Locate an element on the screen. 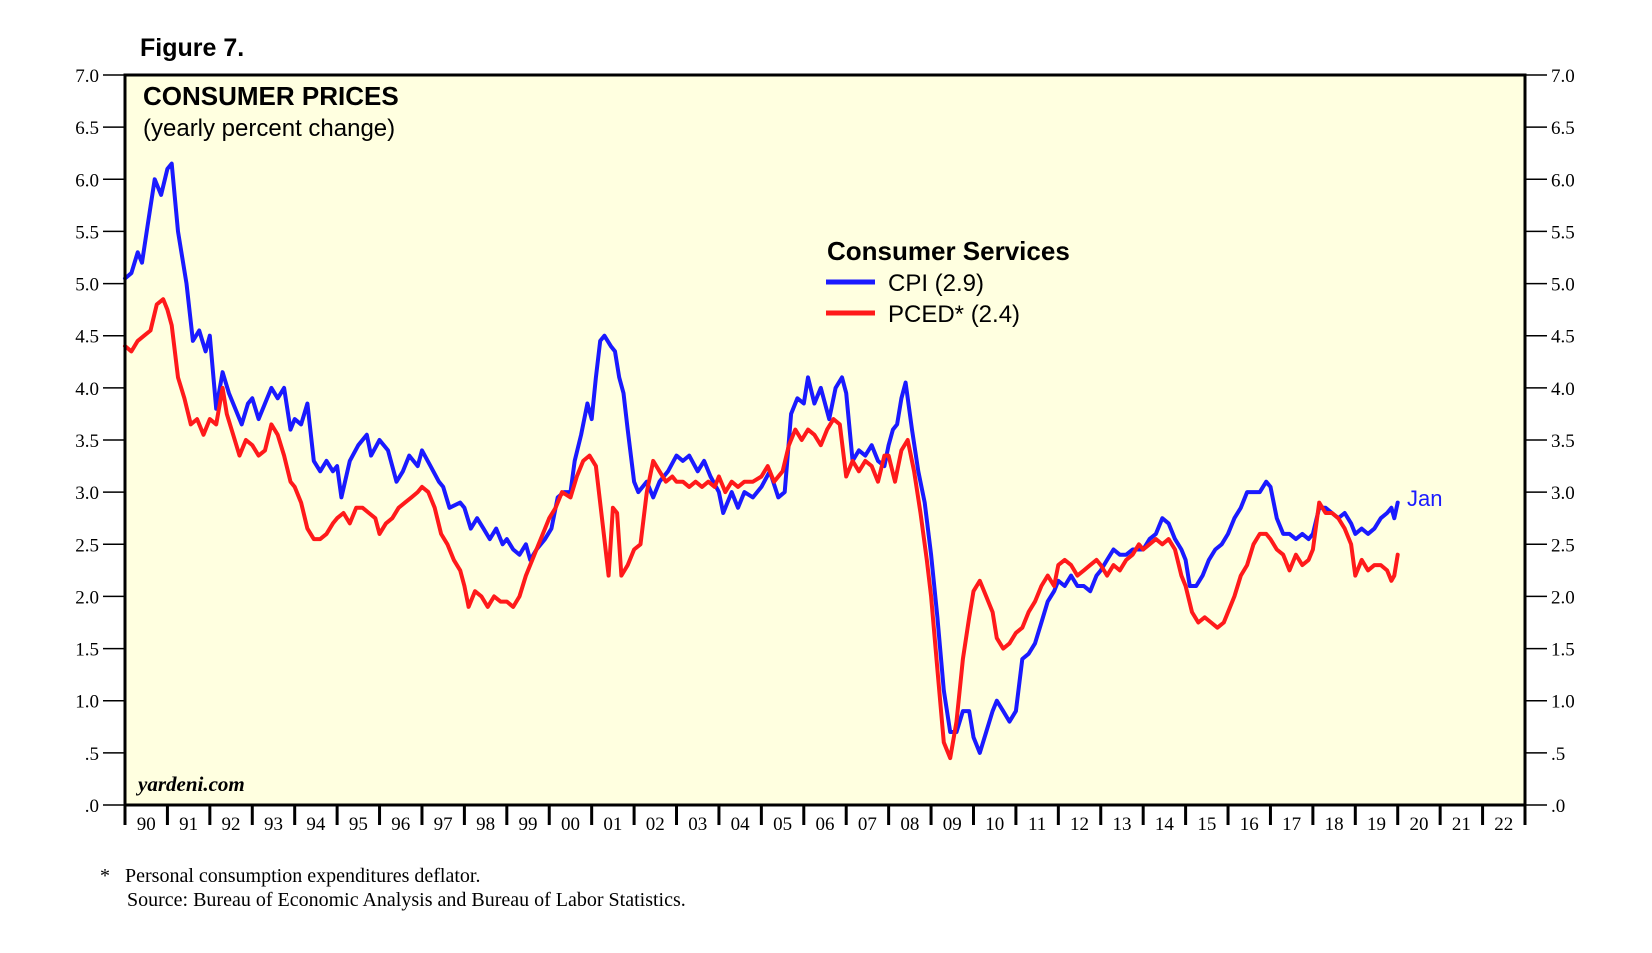 Image resolution: width=1652 pixels, height=953 pixels. x-tick-label: 97 is located at coordinates (443, 824).